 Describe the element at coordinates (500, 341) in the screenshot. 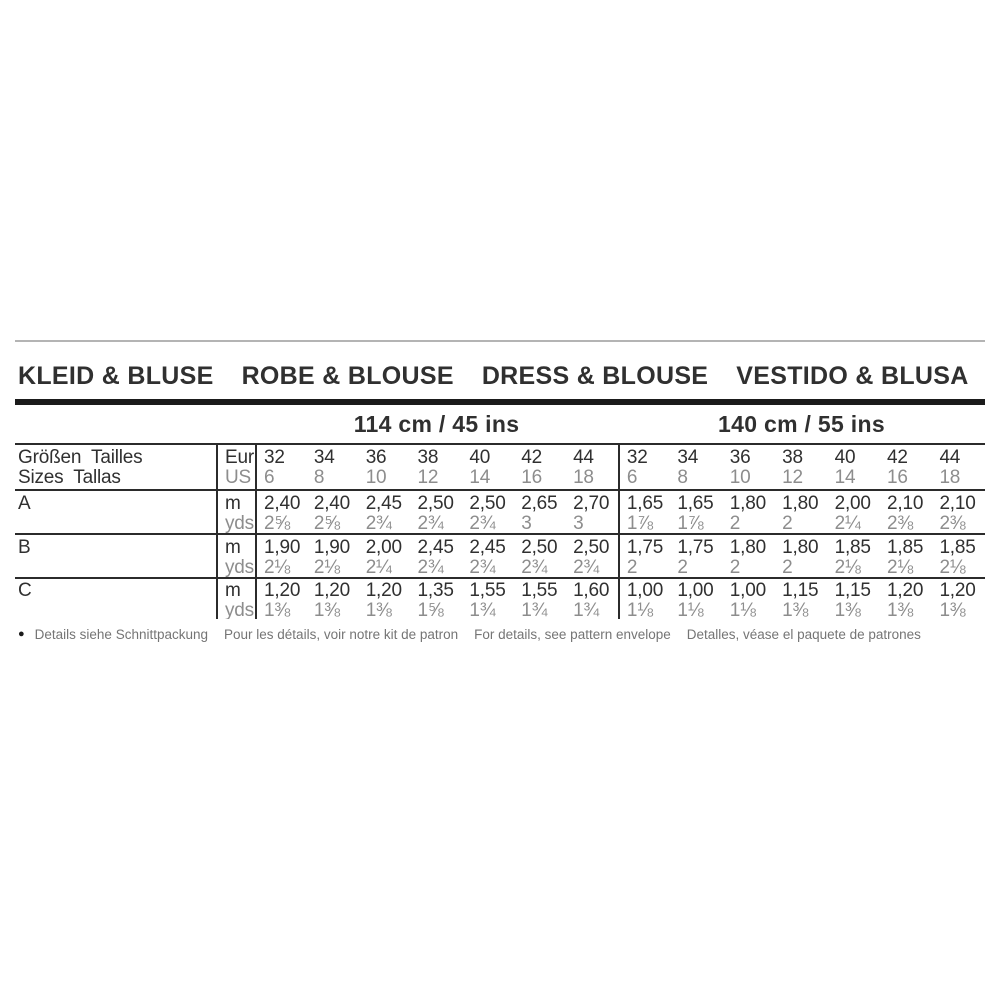

I see `top-divider` at that location.